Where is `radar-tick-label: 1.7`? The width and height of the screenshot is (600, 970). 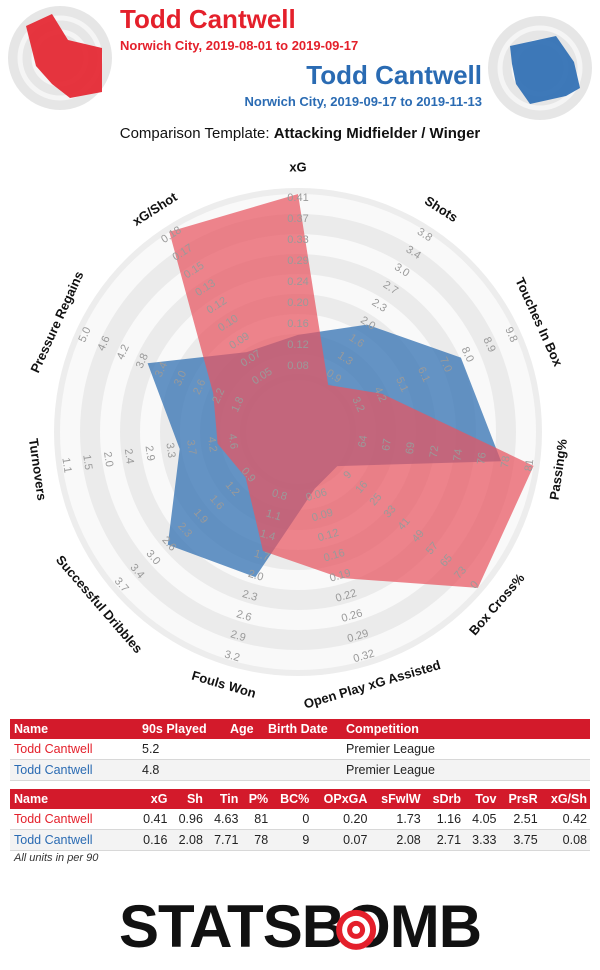
radar-tick-label: 1.7 is located at coordinates (262, 556).